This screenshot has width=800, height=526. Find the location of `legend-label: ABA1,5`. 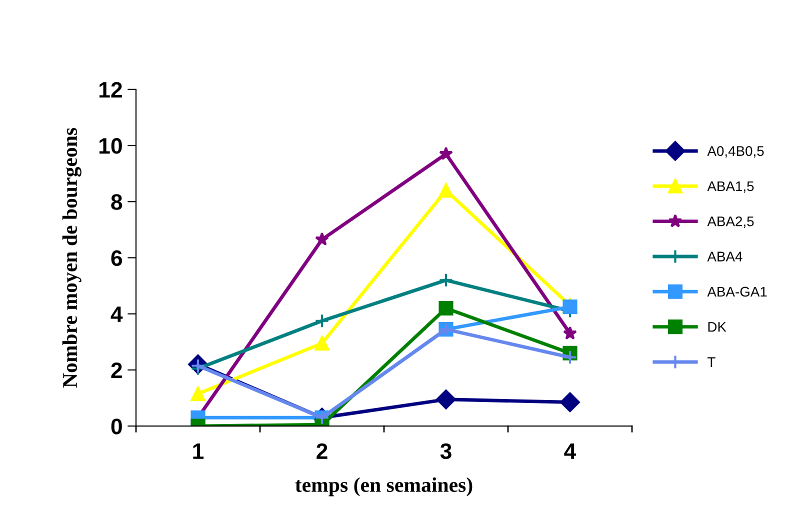

legend-label: ABA1,5 is located at coordinates (730, 187).